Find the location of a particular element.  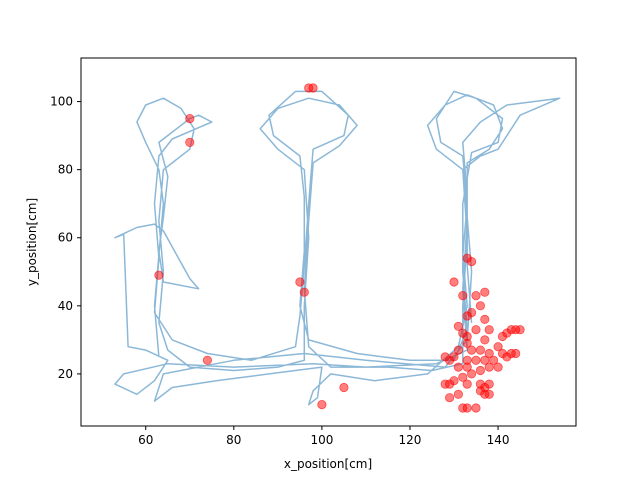

x-tick-label: 80 is located at coordinates (233, 440).